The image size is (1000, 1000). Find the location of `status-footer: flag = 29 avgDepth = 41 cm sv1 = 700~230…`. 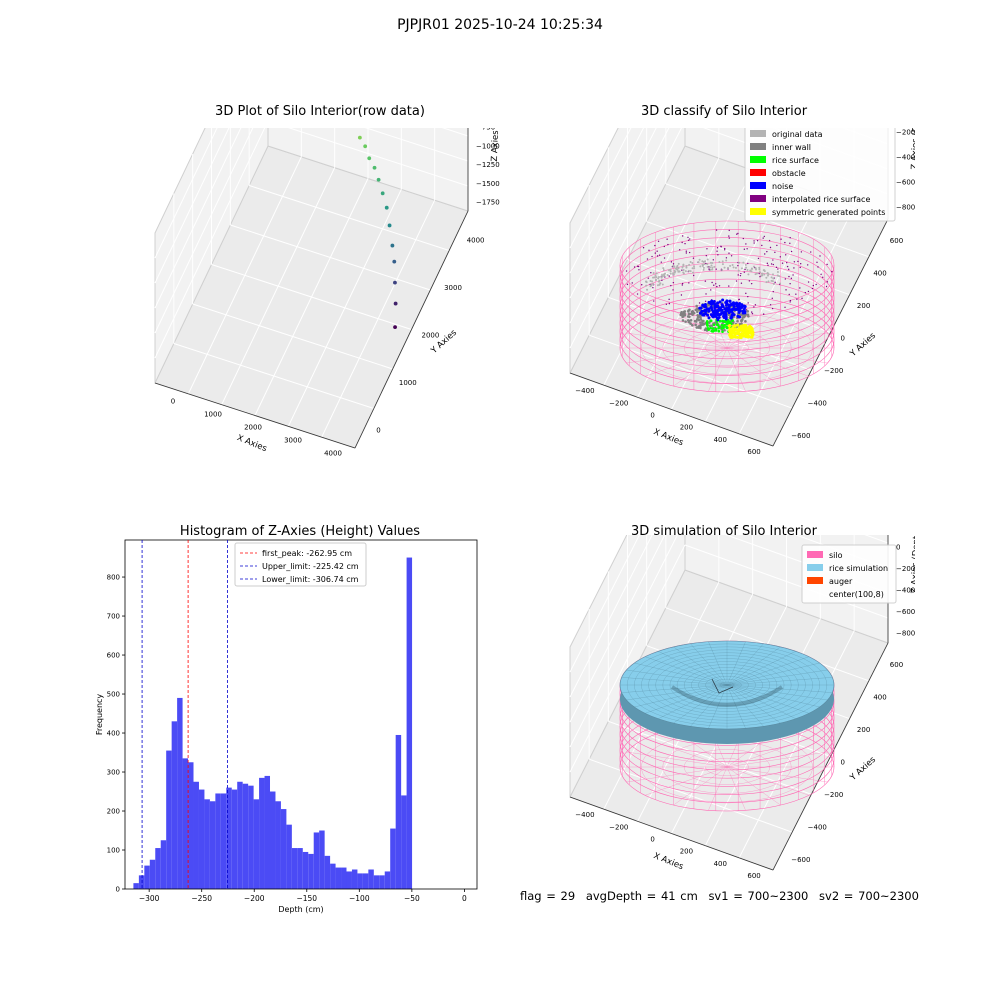

status-footer: flag = 29 avgDepth = 41 cm sv1 = 700~230… is located at coordinates (722, 896).